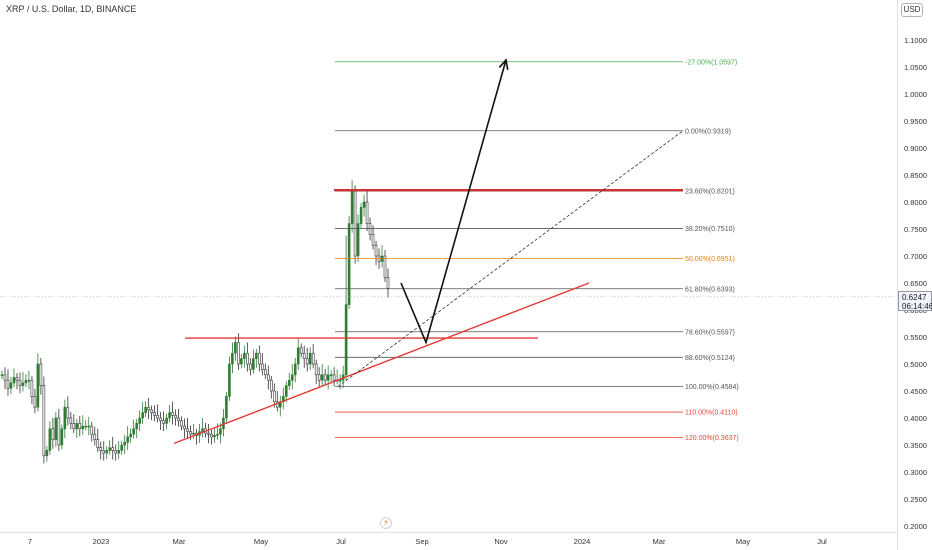 Image resolution: width=932 pixels, height=550 pixels. Describe the element at coordinates (448, 539) in the screenshot. I see `time-axis: 7 2023 Mar May Jul Sep Nov 2024 Mar May Jul` at that location.